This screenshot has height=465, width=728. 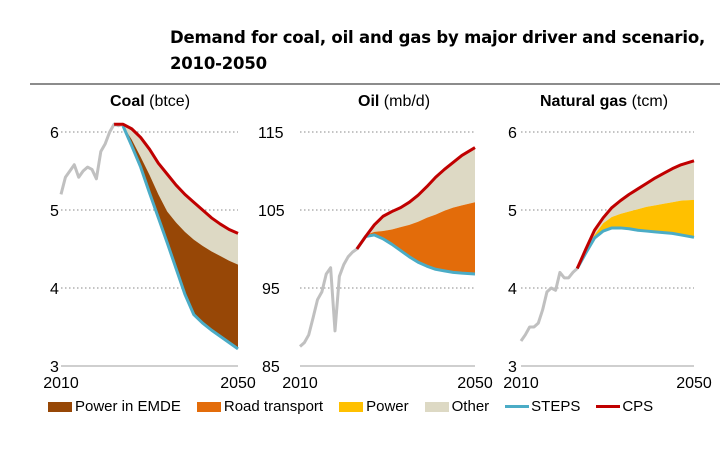 I want to click on y-tick-label: 105, so click(x=271, y=211).